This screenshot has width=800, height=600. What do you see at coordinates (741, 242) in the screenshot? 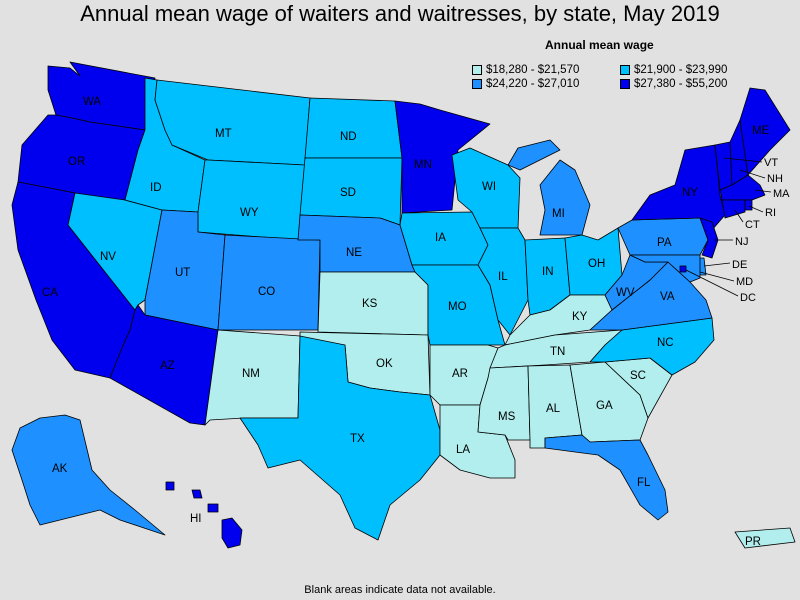
I see `state-label: NJ` at bounding box center [741, 242].